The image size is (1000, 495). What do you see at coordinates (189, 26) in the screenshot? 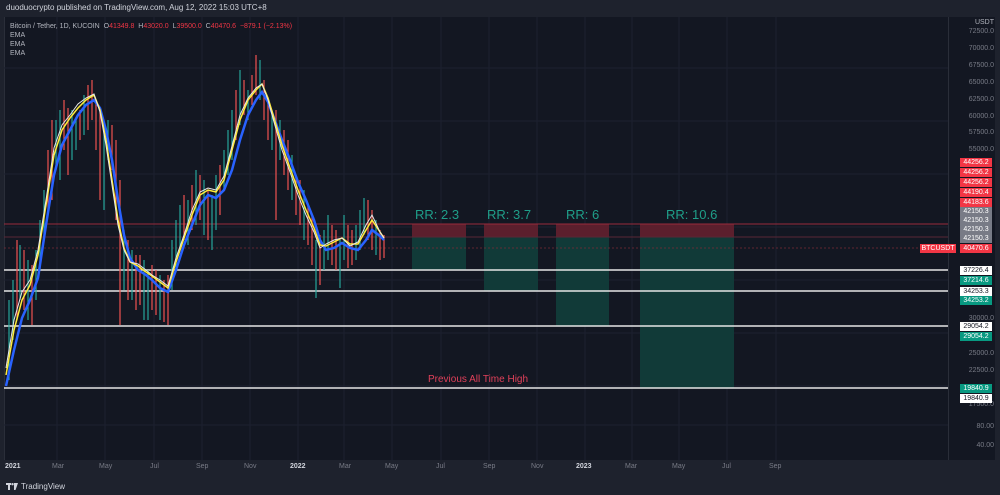
I see `low-value: 39500.0` at bounding box center [189, 26].